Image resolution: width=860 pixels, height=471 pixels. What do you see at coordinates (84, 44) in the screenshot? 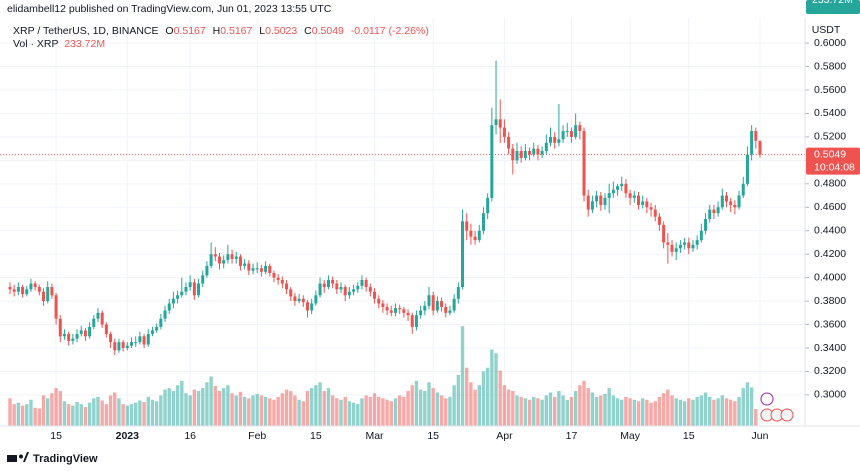
I see `volume-legend-value: 233.72M` at bounding box center [84, 44].